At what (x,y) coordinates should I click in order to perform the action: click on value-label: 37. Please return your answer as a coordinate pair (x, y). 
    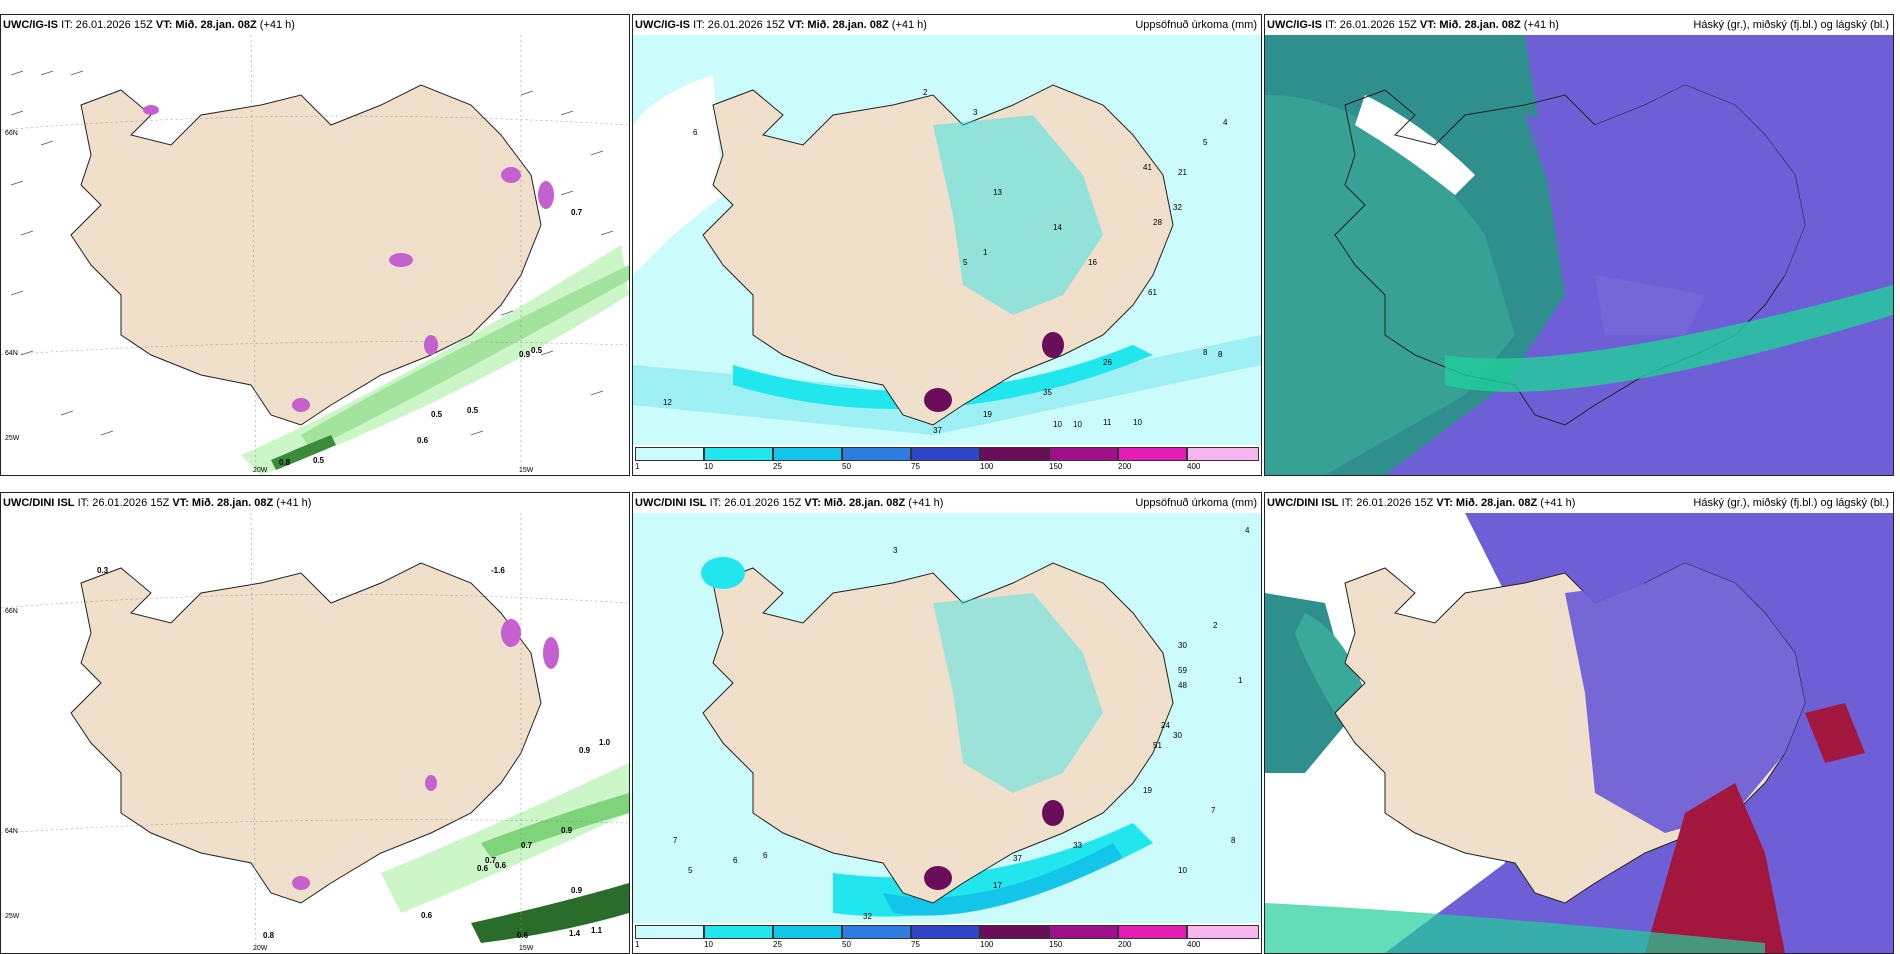
    Looking at the image, I should click on (1017, 858).